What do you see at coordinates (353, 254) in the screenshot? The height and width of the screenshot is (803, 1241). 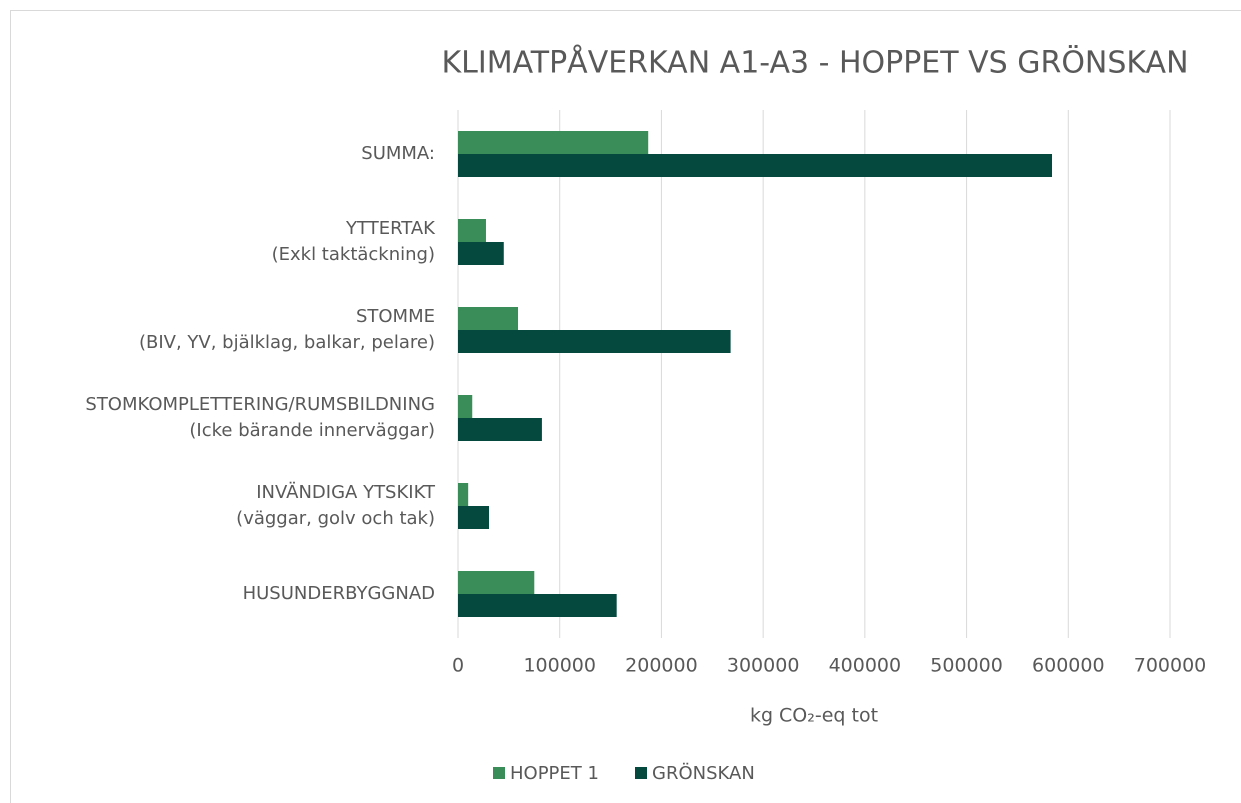 I see `y-tick-label: (Exkl taktäckning)` at bounding box center [353, 254].